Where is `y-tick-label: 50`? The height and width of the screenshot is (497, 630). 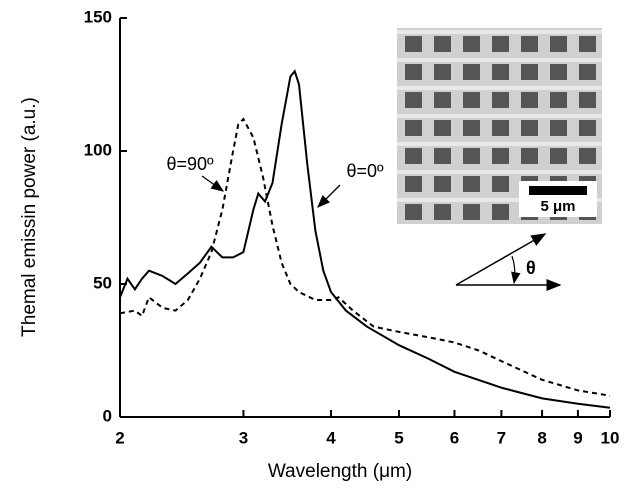 y-tick-label: 50 is located at coordinates (102, 282).